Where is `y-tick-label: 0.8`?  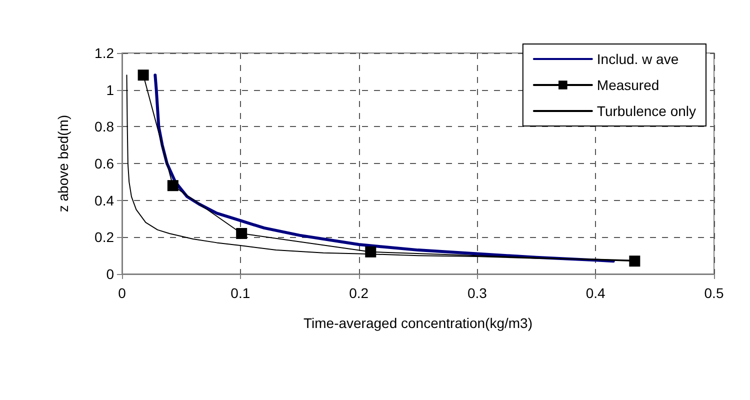
y-tick-label: 0.8 is located at coordinates (104, 126).